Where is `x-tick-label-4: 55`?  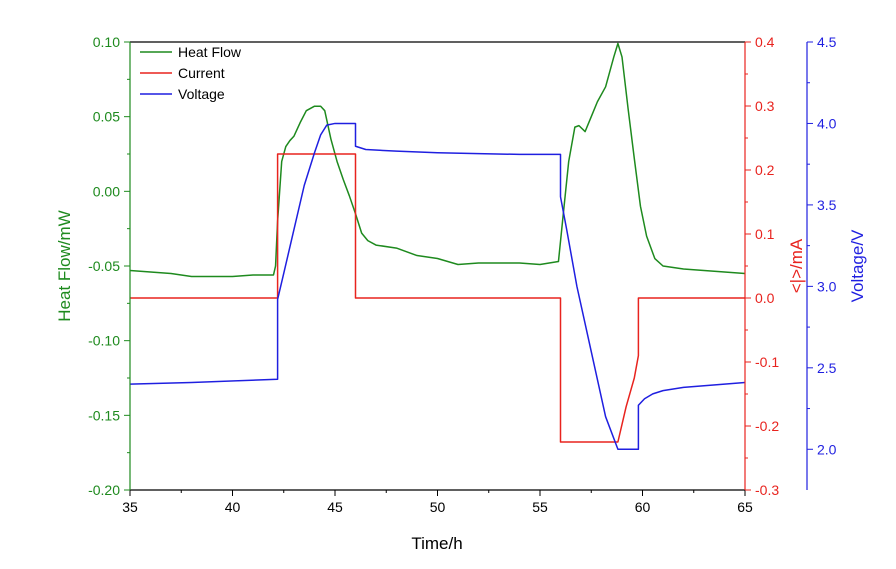 x-tick-label-4: 55 is located at coordinates (540, 507).